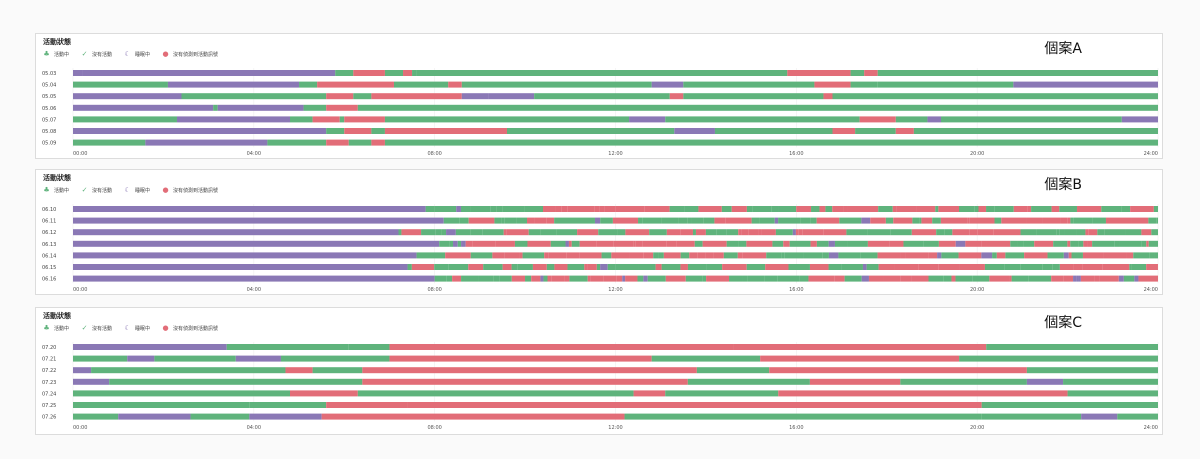  What do you see at coordinates (49, 120) in the screenshot?
I see `row-label: 05.07` at bounding box center [49, 120].